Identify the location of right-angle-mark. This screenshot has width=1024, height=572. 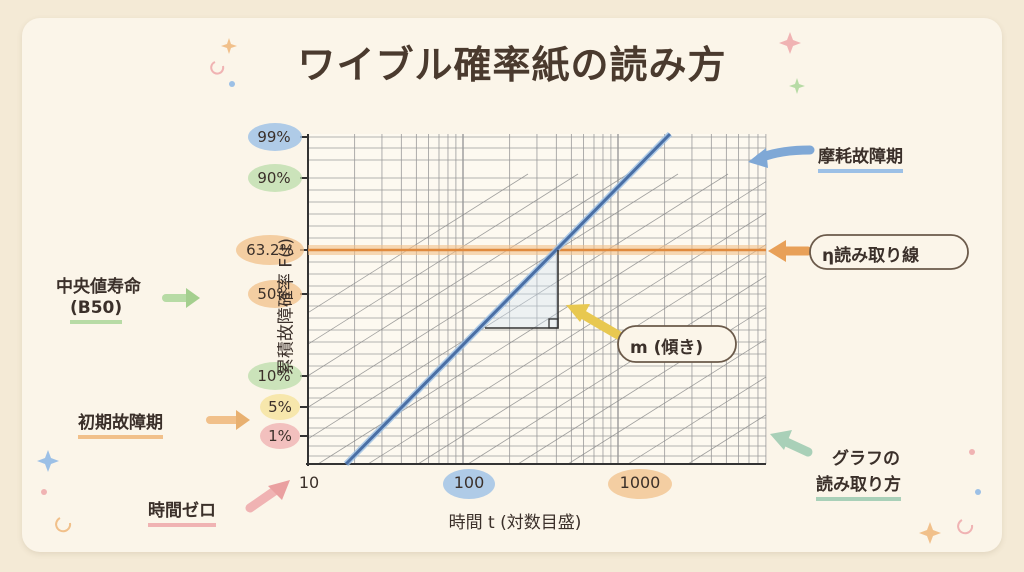
(553, 323).